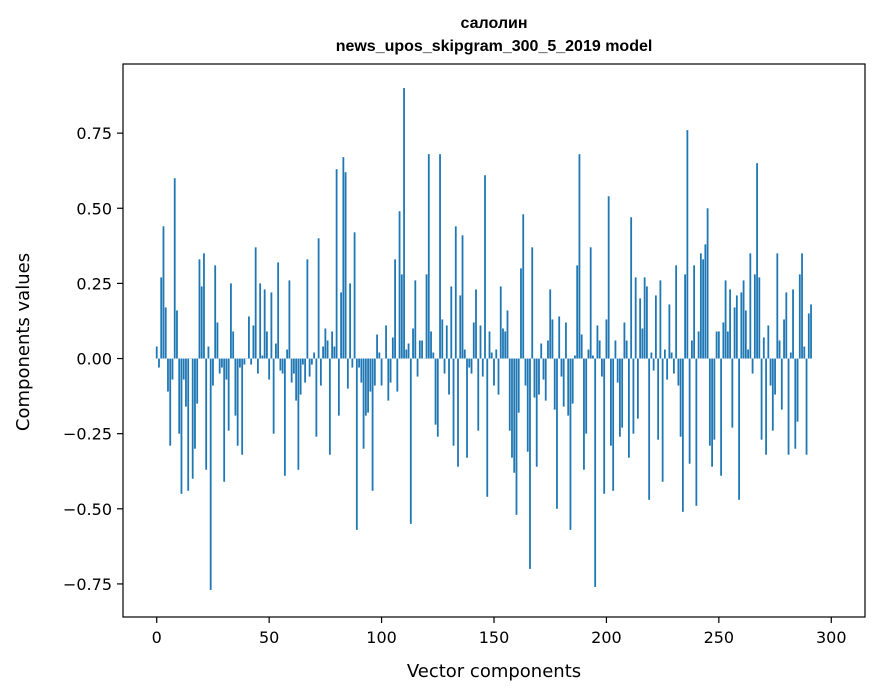 Image resolution: width=880 pixels, height=696 pixels. What do you see at coordinates (831, 637) in the screenshot?
I see `x-tick-label: 300` at bounding box center [831, 637].